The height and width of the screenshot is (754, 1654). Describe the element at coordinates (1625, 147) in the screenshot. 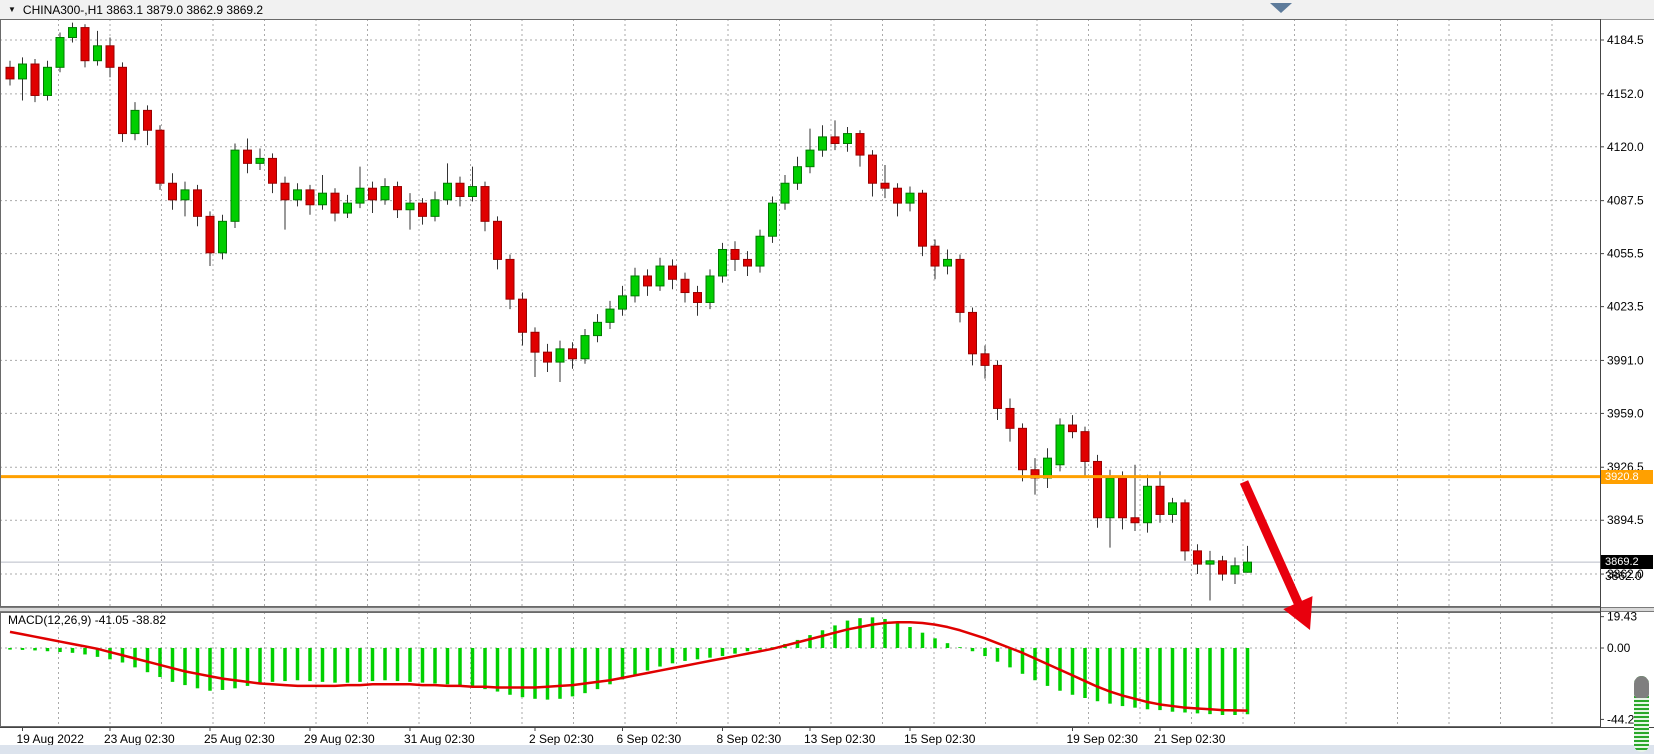

I see `price-tick-label: 4120.0` at that location.